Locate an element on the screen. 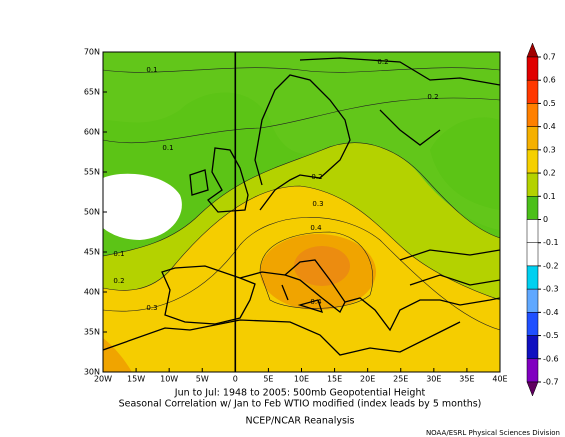 Image resolution: width=565 pixels, height=437 pixels. colorbar-label: 0 is located at coordinates (545, 219).